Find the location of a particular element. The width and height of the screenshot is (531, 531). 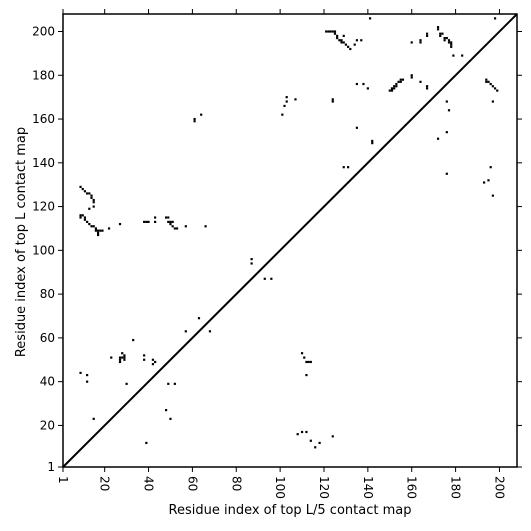

y-tick-label: 20 is located at coordinates (47, 425).